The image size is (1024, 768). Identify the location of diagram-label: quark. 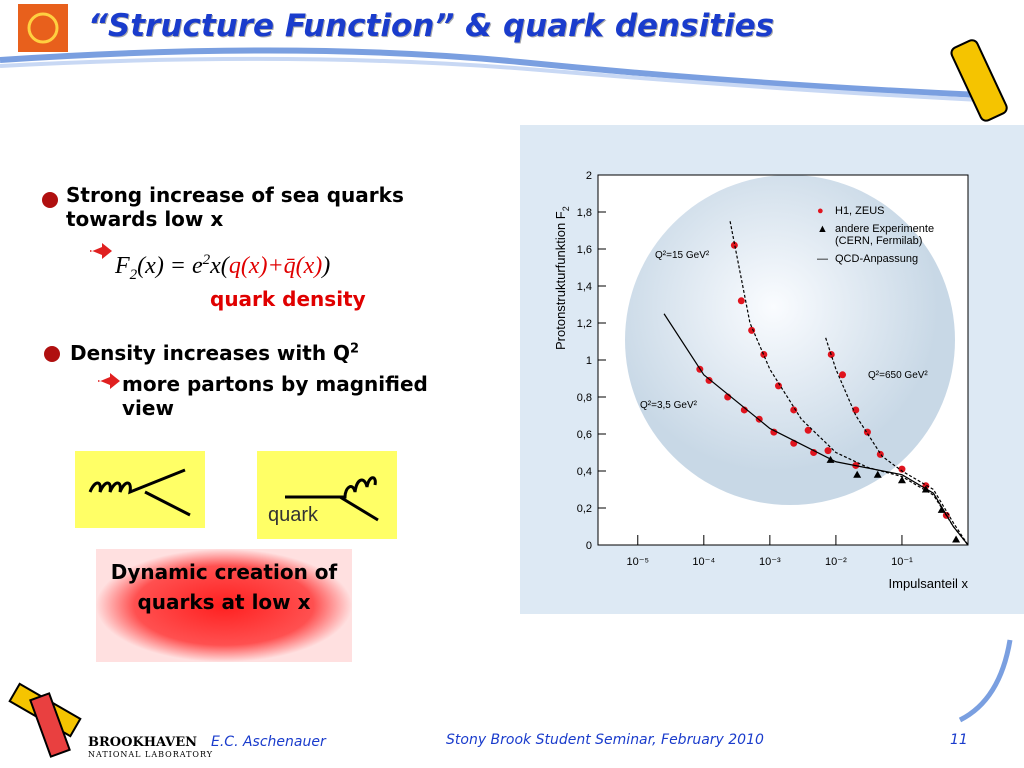
(293, 515).